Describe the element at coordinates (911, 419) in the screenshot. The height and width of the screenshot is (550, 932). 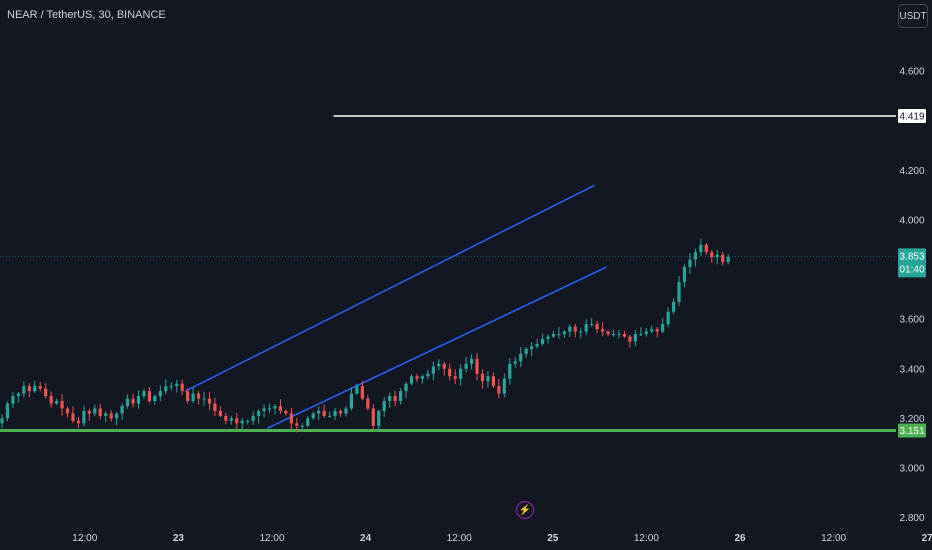
I see `y-tick-label: 3.200` at that location.